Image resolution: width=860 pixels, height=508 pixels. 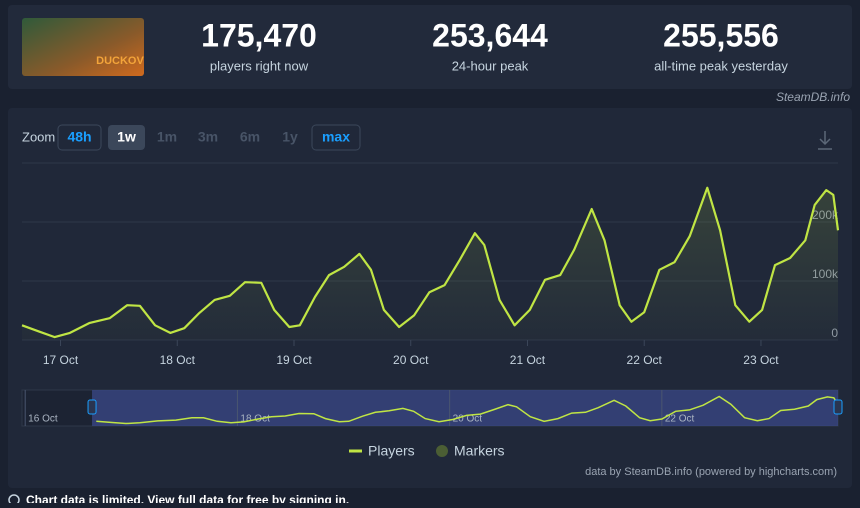 I want to click on legend-marker, so click(x=442, y=451).